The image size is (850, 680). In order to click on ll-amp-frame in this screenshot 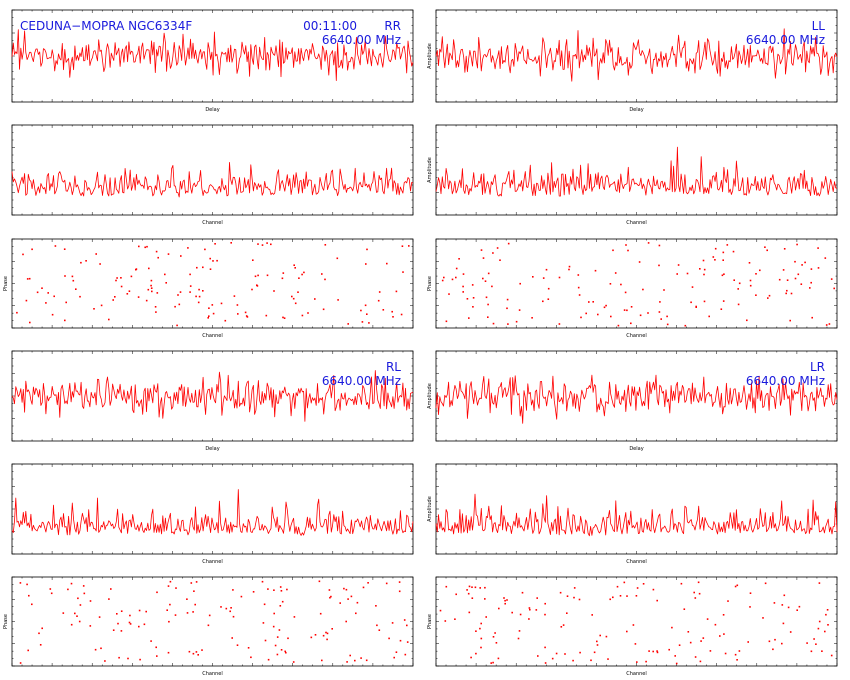, I will do `click(636, 170)`.